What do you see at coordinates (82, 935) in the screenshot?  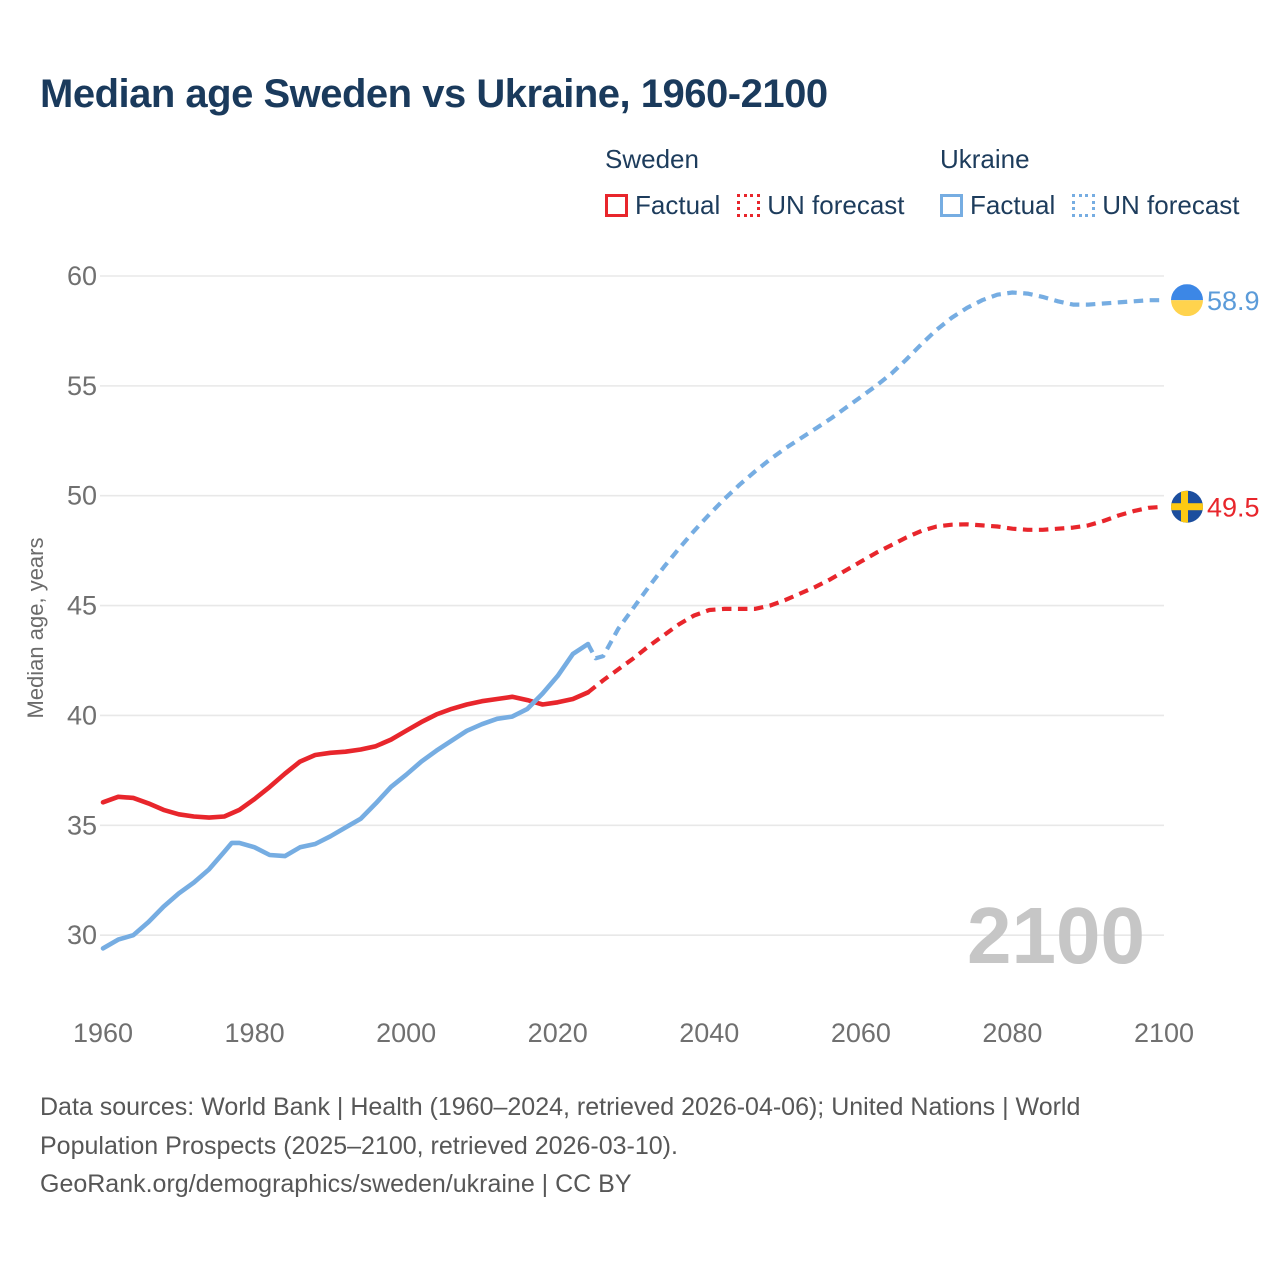 I see `y-tick-label: 30` at bounding box center [82, 935].